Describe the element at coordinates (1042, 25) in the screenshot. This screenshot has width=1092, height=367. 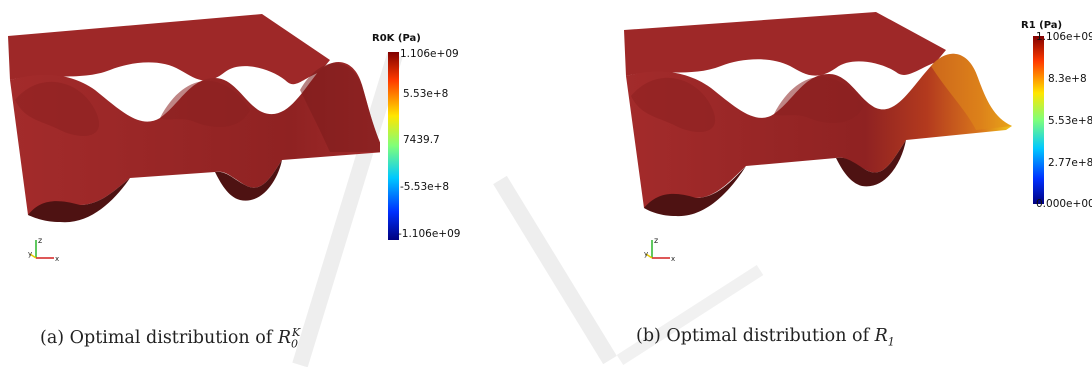
I see `colorbar-title: R1 (Pa)` at that location.